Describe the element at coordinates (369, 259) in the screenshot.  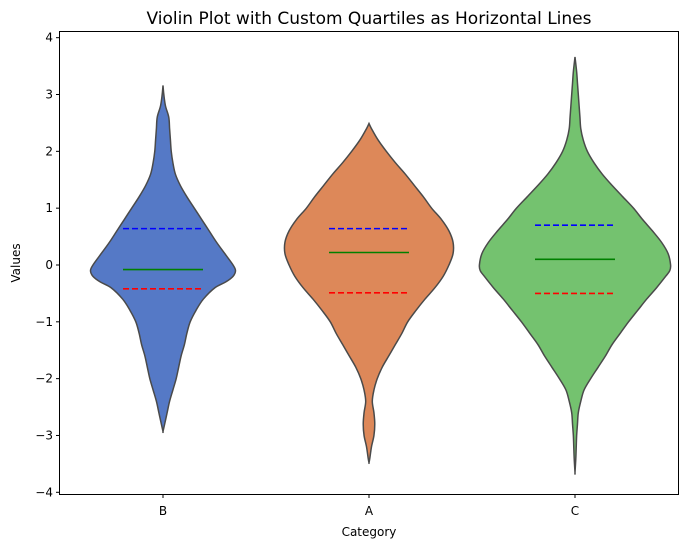
I see `quartile-lines-group` at that location.